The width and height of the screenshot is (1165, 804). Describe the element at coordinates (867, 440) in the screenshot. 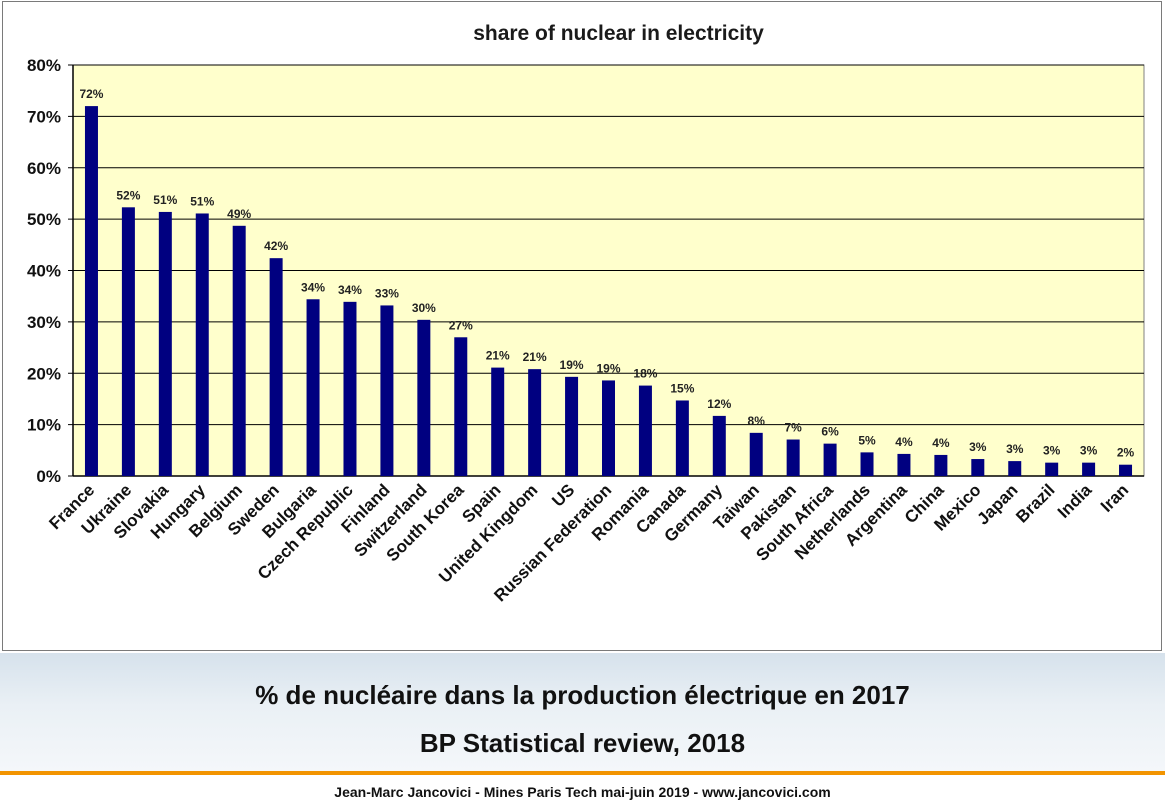

I see `data-label: 5%` at that location.